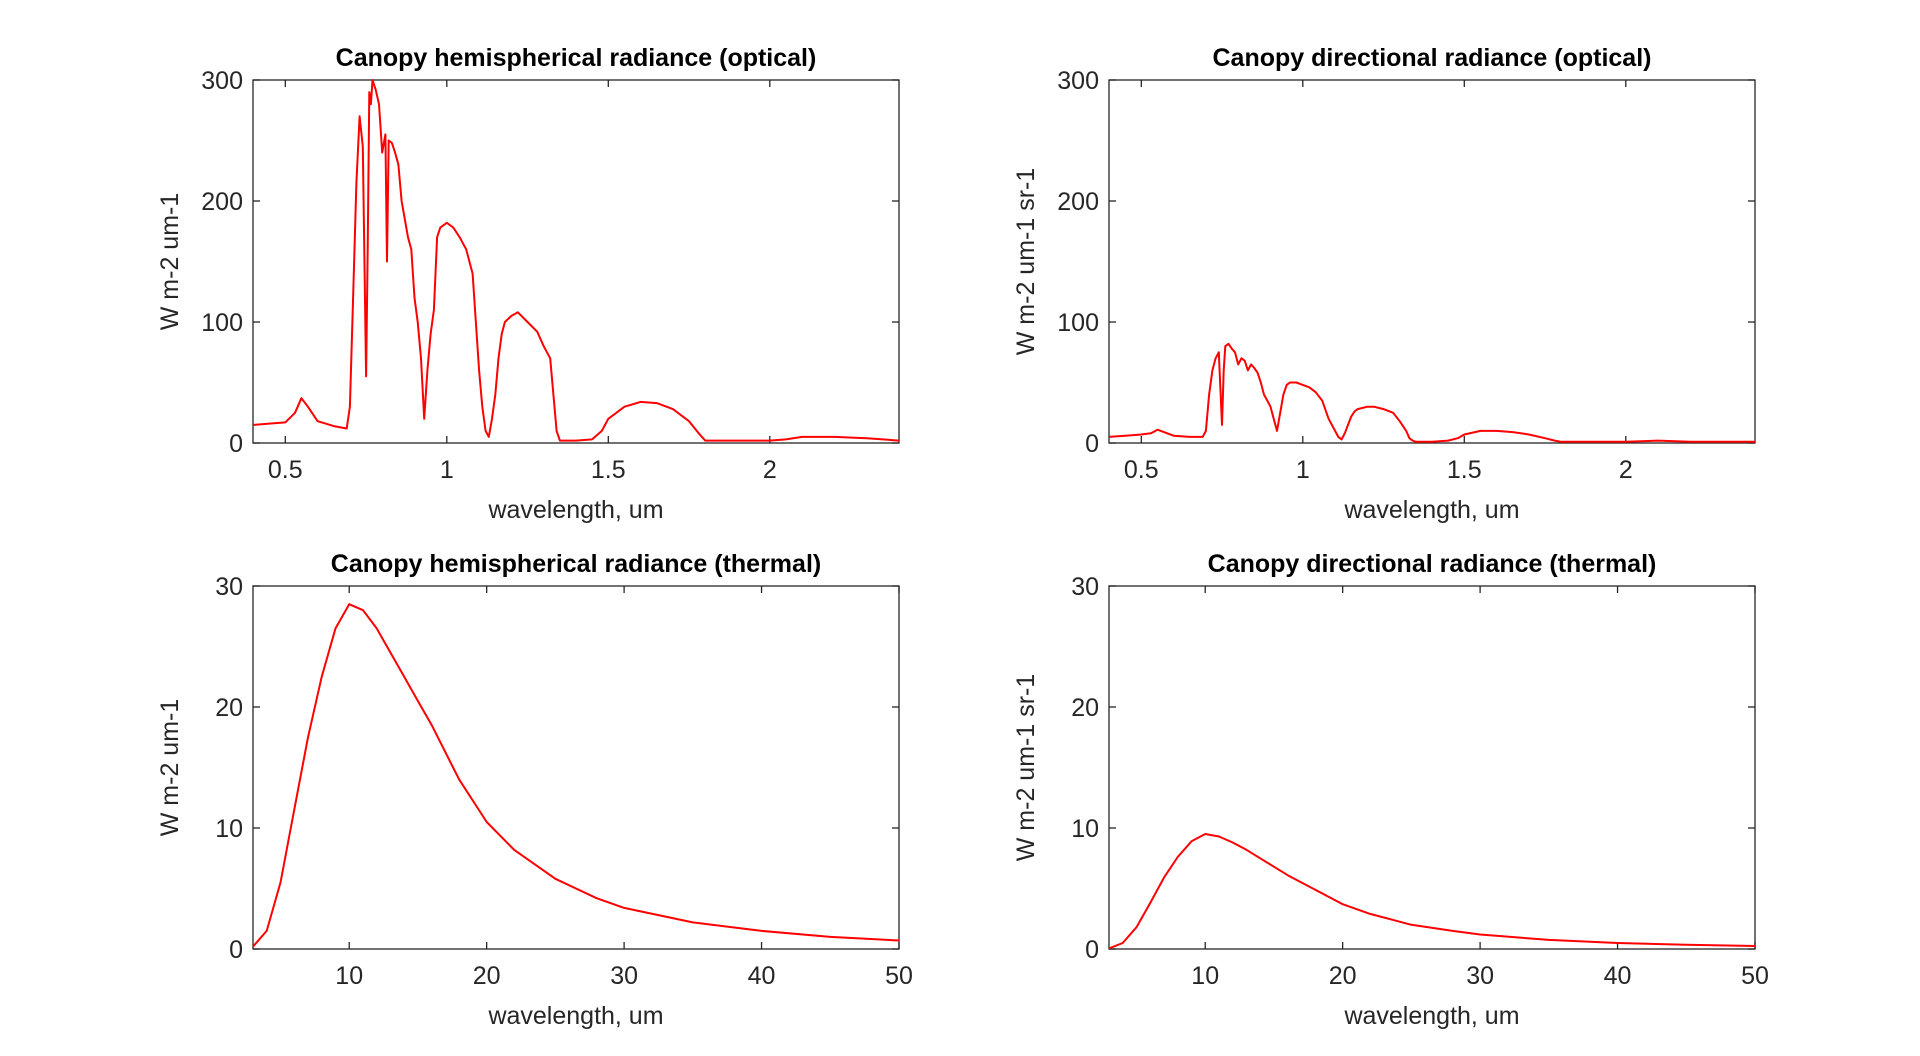 The width and height of the screenshot is (1920, 1056). What do you see at coordinates (1432, 564) in the screenshot?
I see `chart-title: Canopy directional radiance (thermal)` at bounding box center [1432, 564].